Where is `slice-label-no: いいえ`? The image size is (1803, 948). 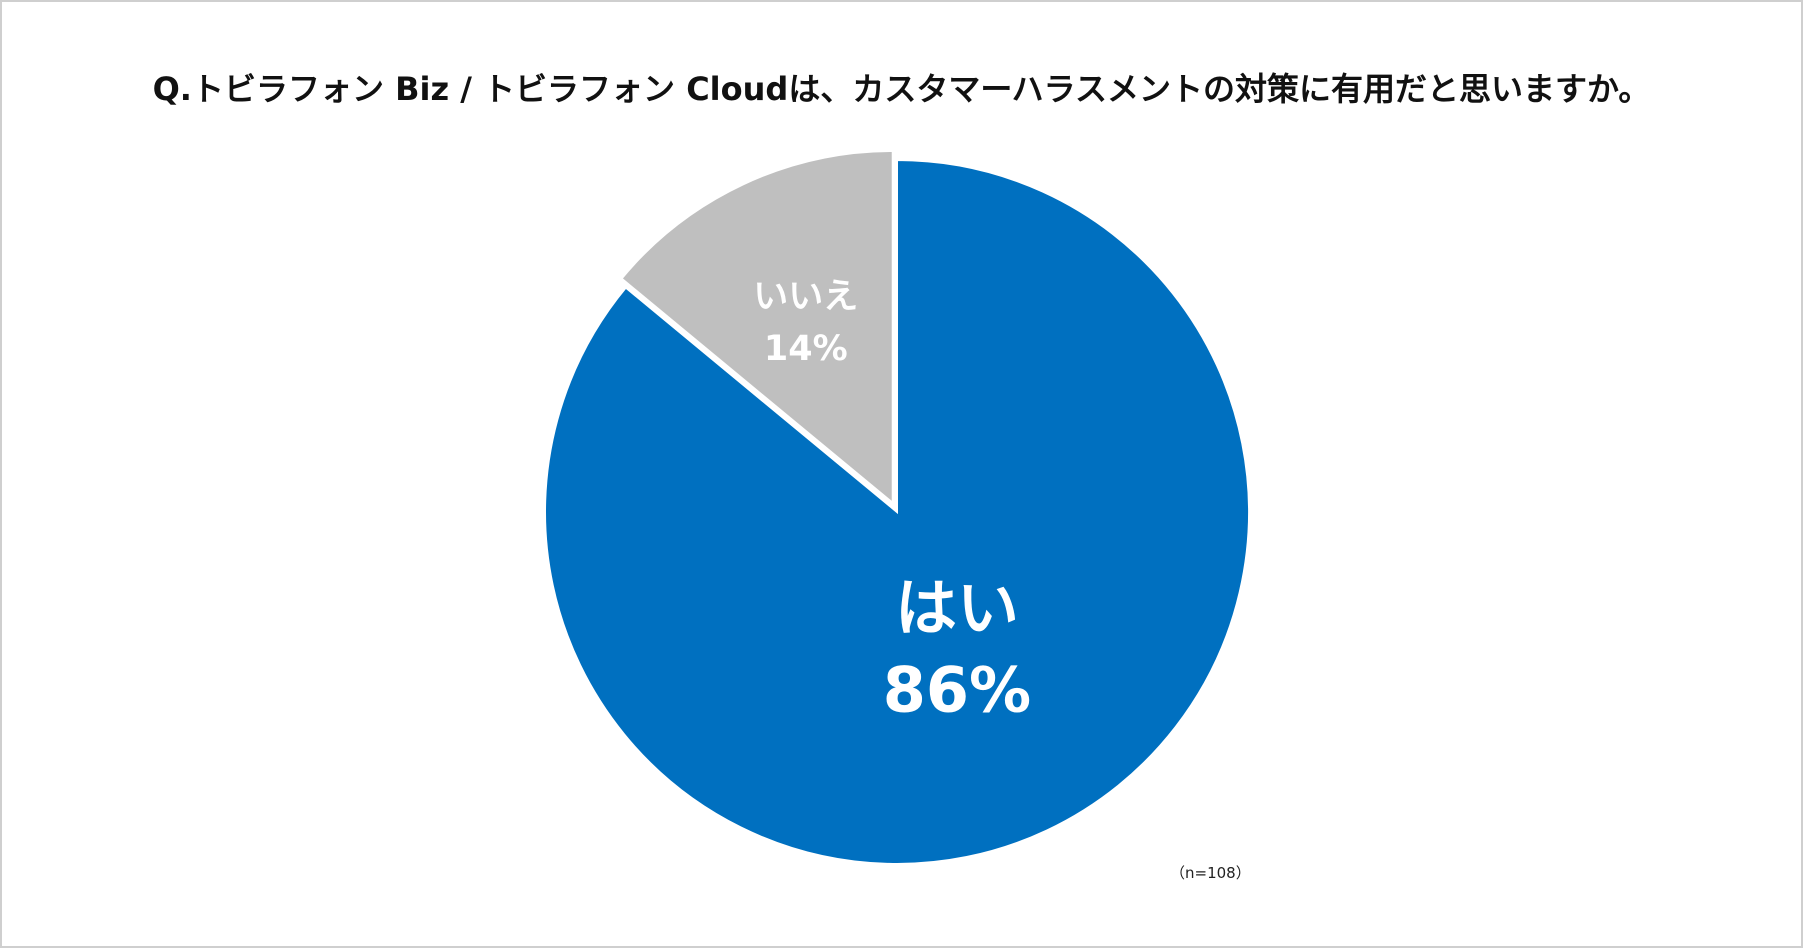 slice-label-no: いいえ is located at coordinates (805, 297).